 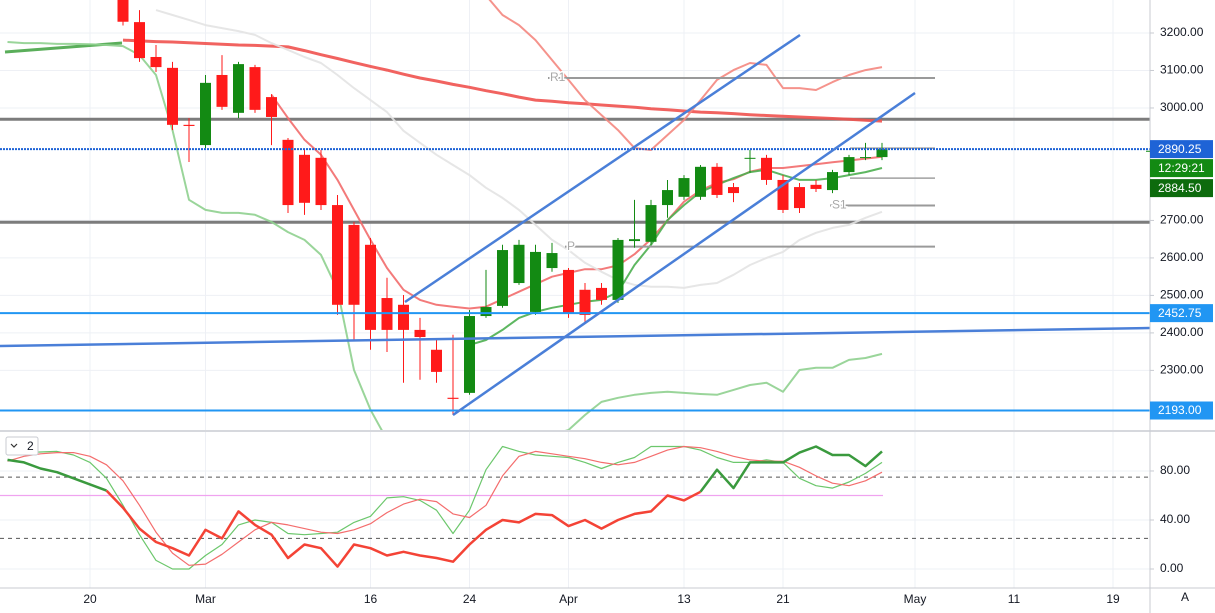 I want to click on y-tick-label: 0.00, so click(x=1172, y=568).